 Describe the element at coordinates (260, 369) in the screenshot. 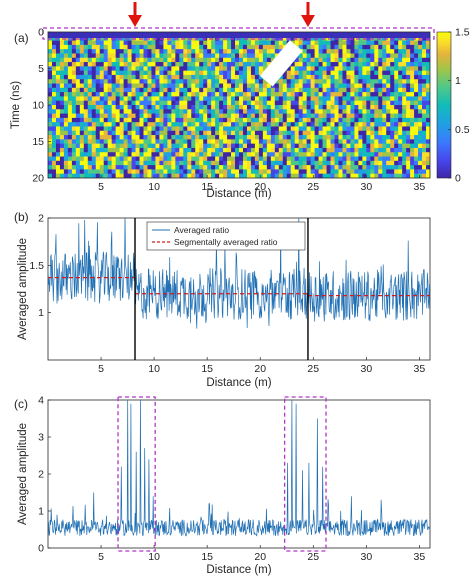

I see `axis-b-xtick-label: 20` at that location.